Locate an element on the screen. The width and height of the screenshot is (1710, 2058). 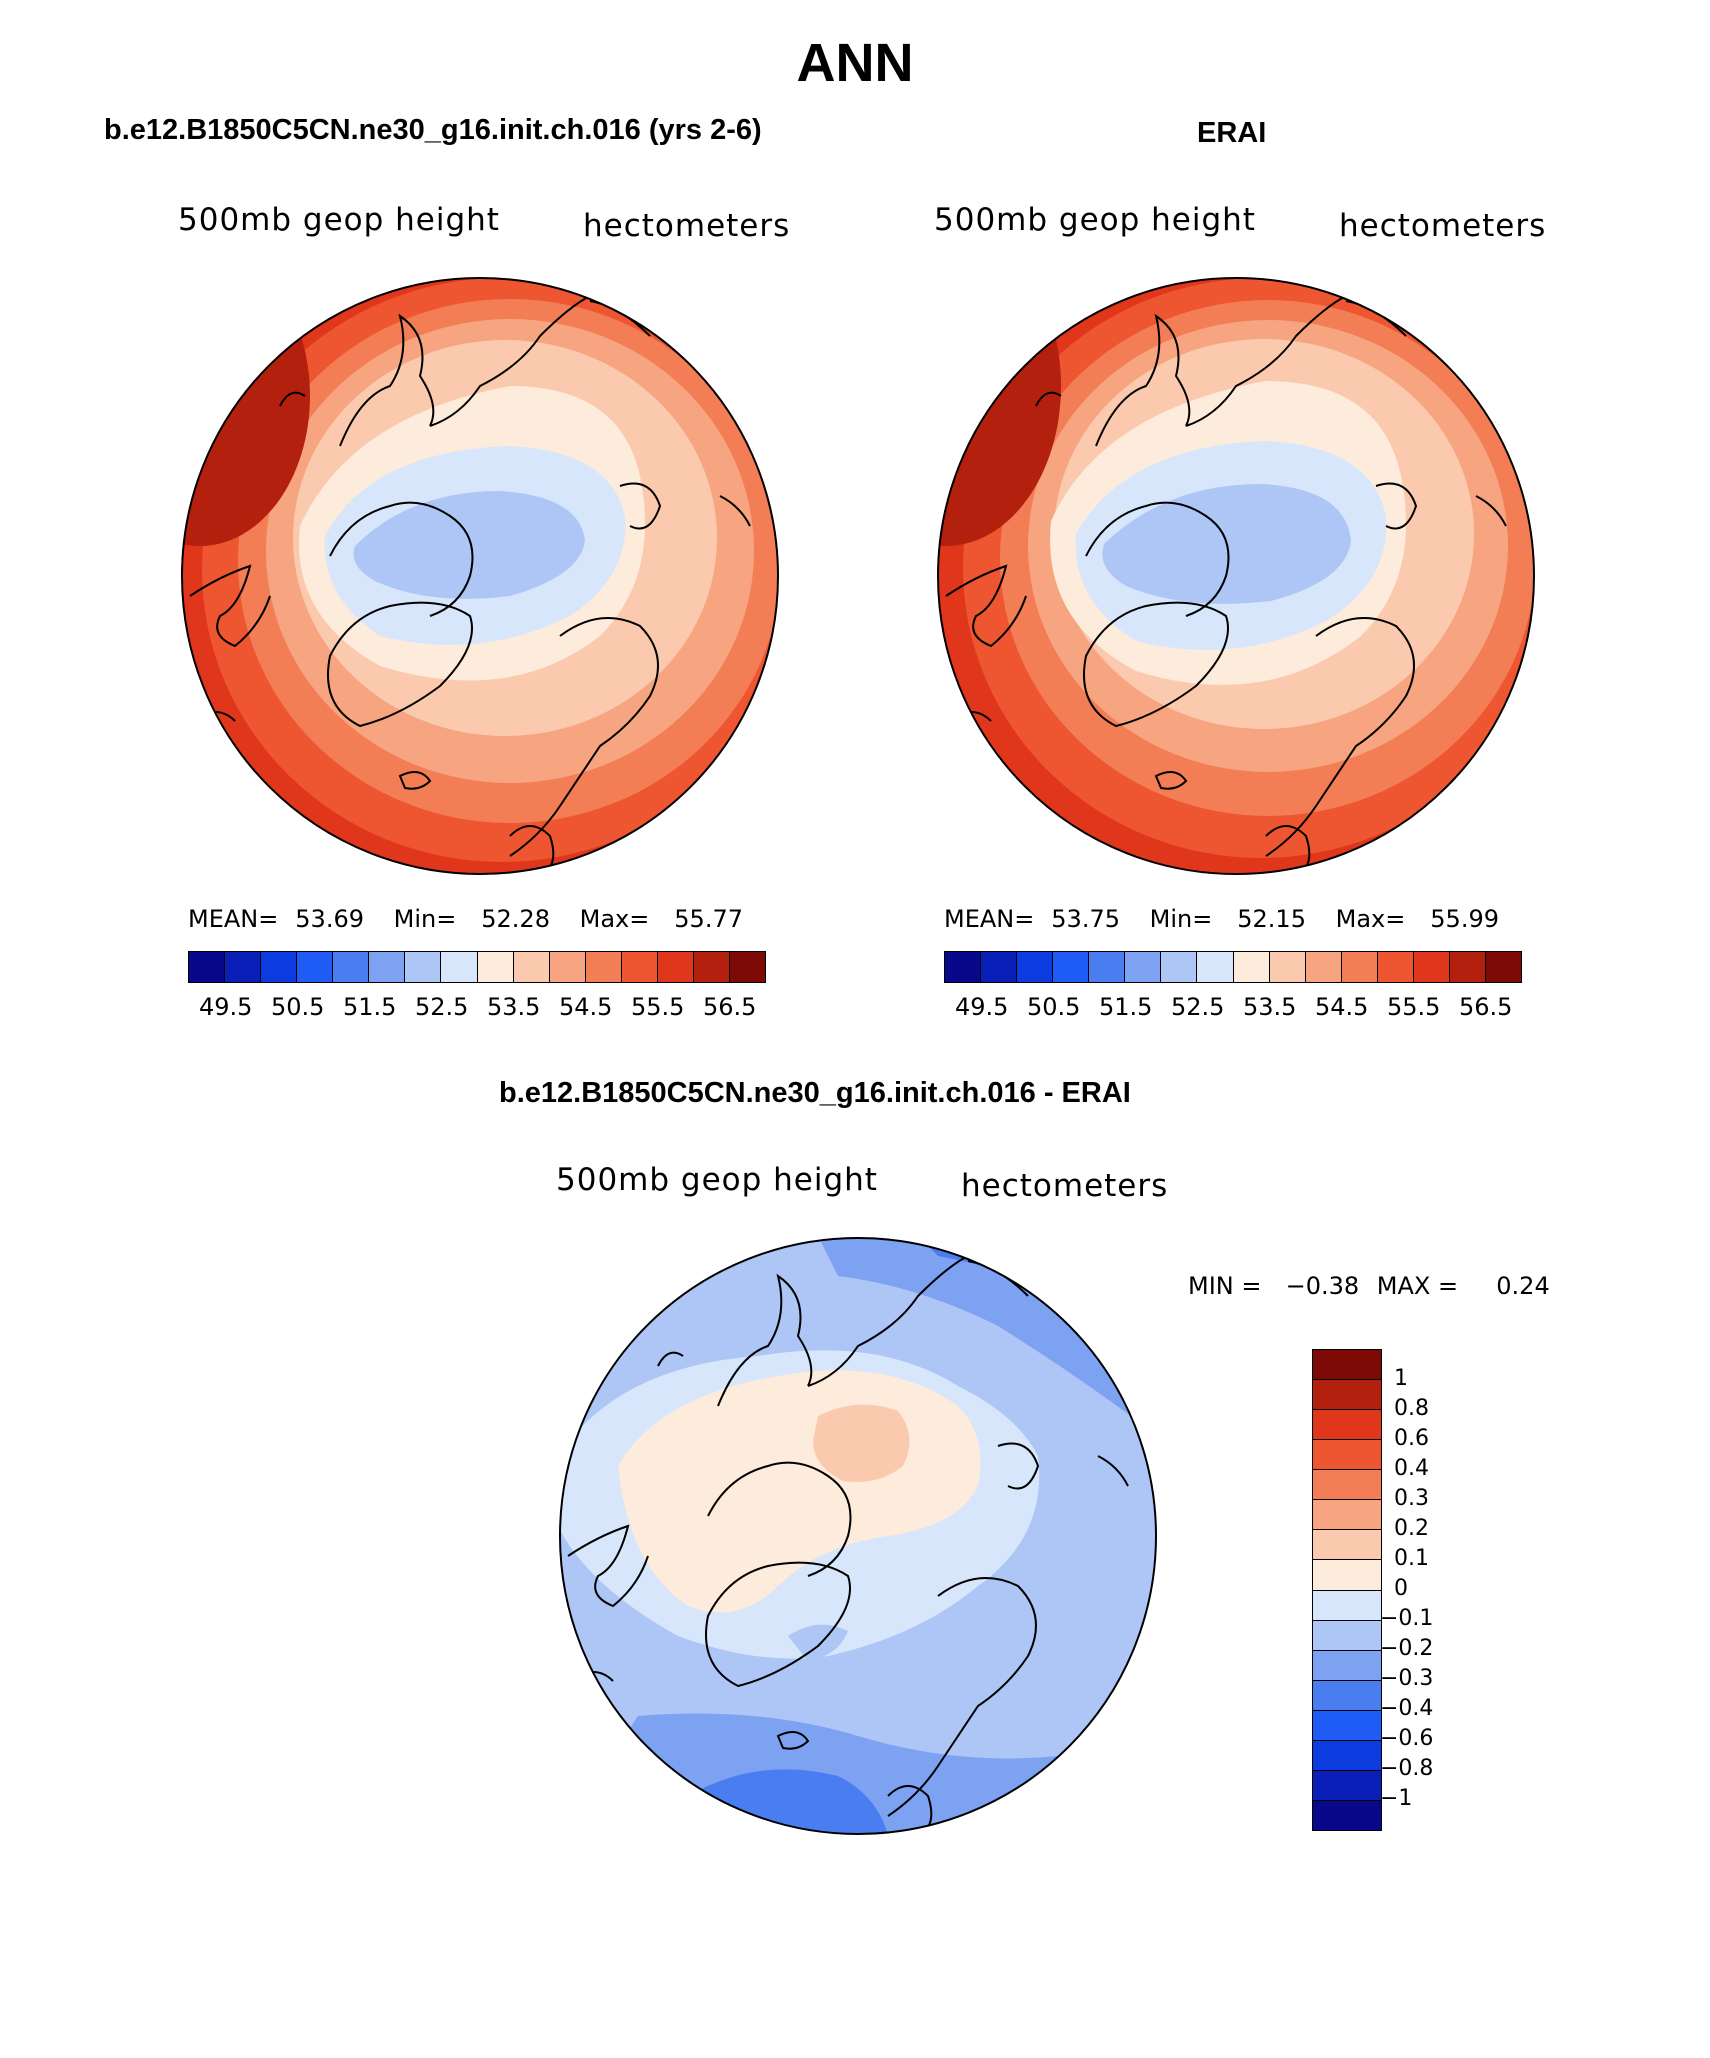
panel1-polar-map is located at coordinates (480, 576).